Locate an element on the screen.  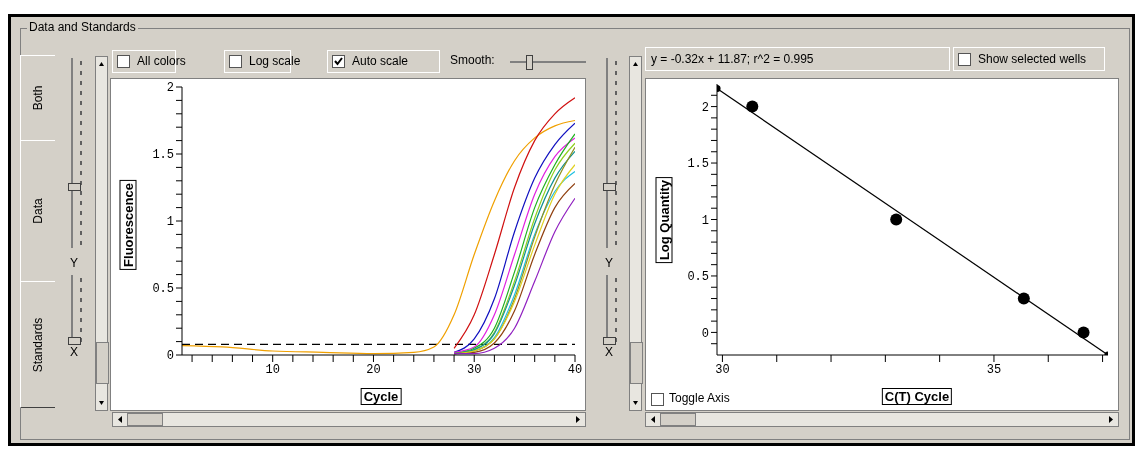
y-axis-title: Log Quantity is located at coordinates (664, 220).